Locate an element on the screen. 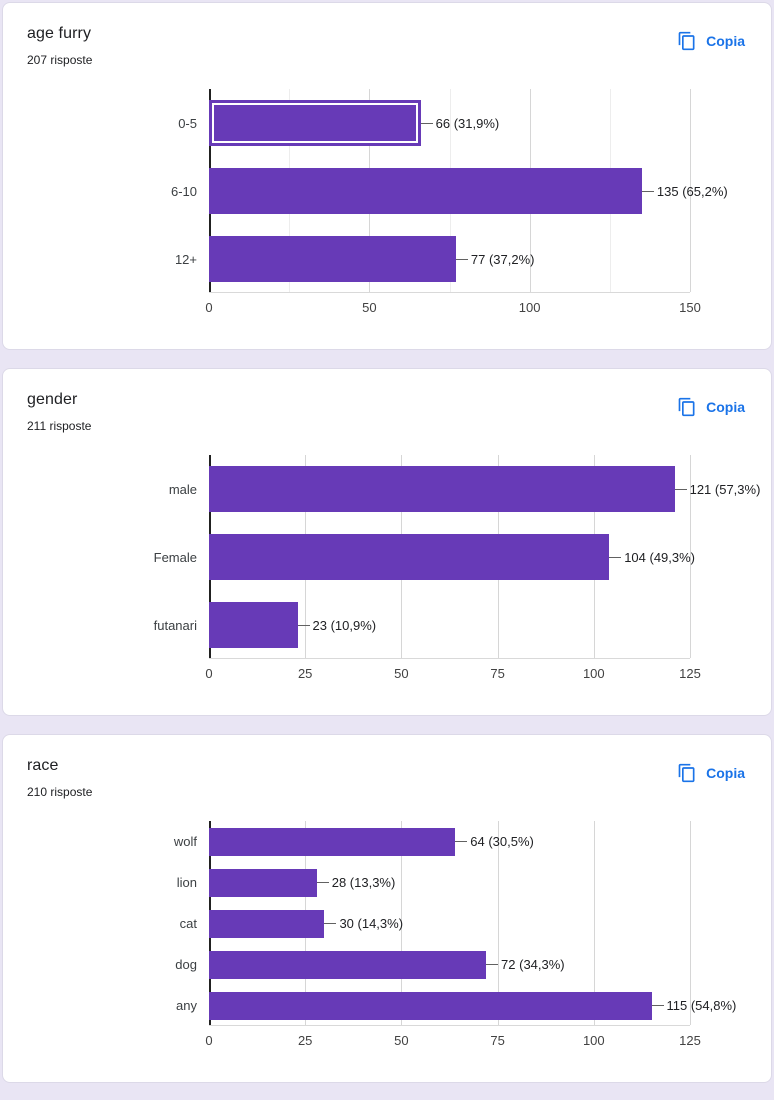 Image resolution: width=774 pixels, height=1100 pixels. axis-tick-label: 150 is located at coordinates (690, 307).